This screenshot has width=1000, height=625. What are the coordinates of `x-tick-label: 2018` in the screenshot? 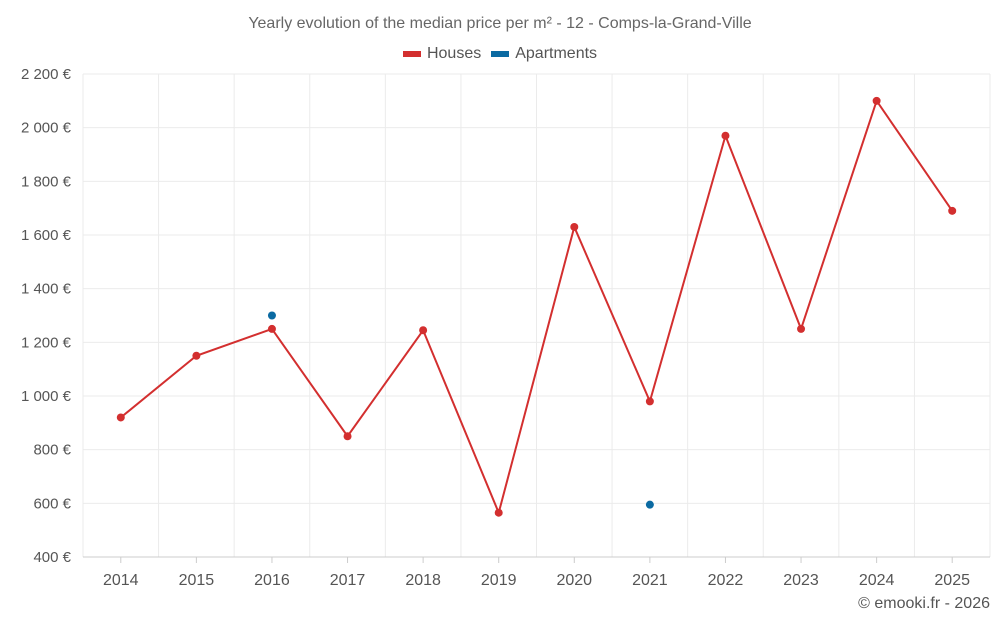 It's located at (423, 580).